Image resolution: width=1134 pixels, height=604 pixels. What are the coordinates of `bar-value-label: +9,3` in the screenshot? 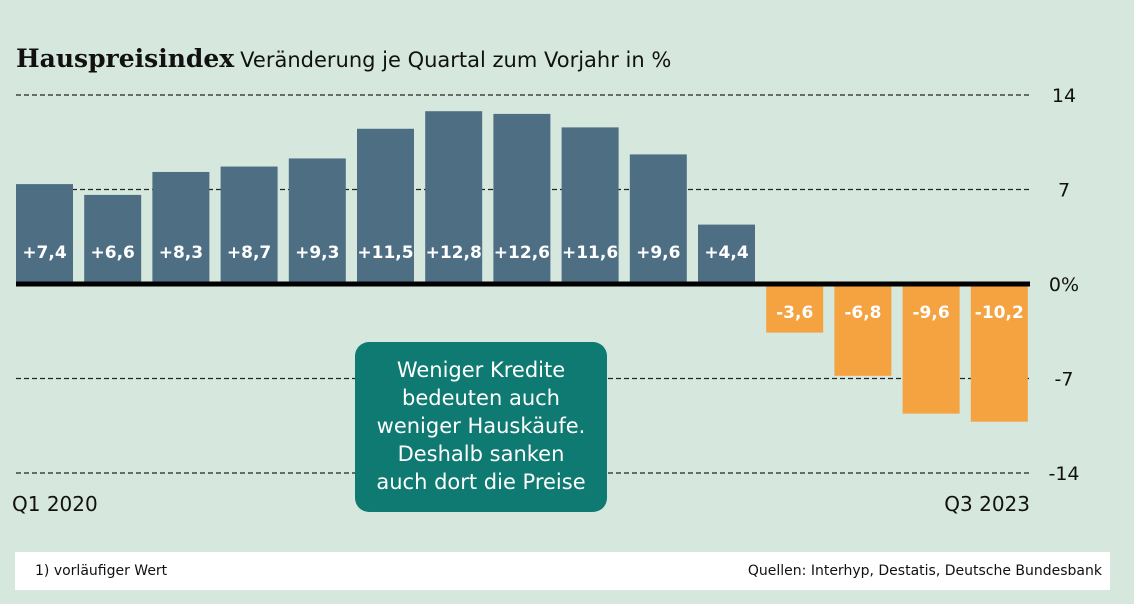 It's located at (317, 253).